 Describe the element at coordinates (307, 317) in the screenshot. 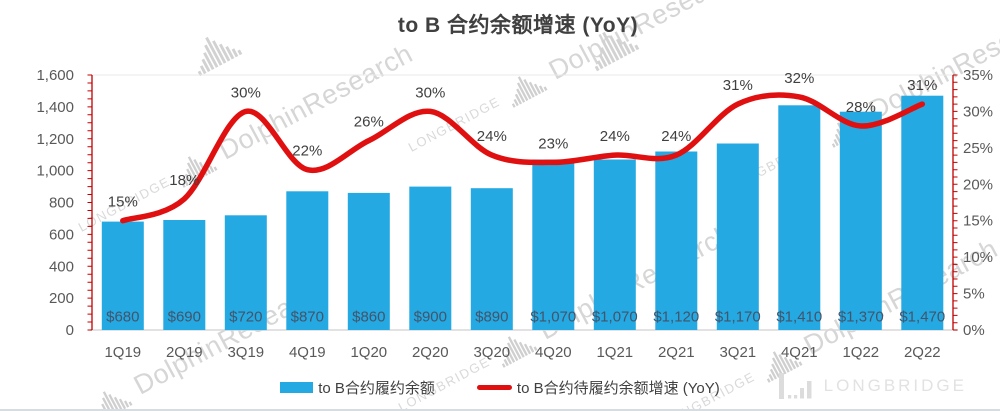

I see `bar-value-label: $870` at that location.